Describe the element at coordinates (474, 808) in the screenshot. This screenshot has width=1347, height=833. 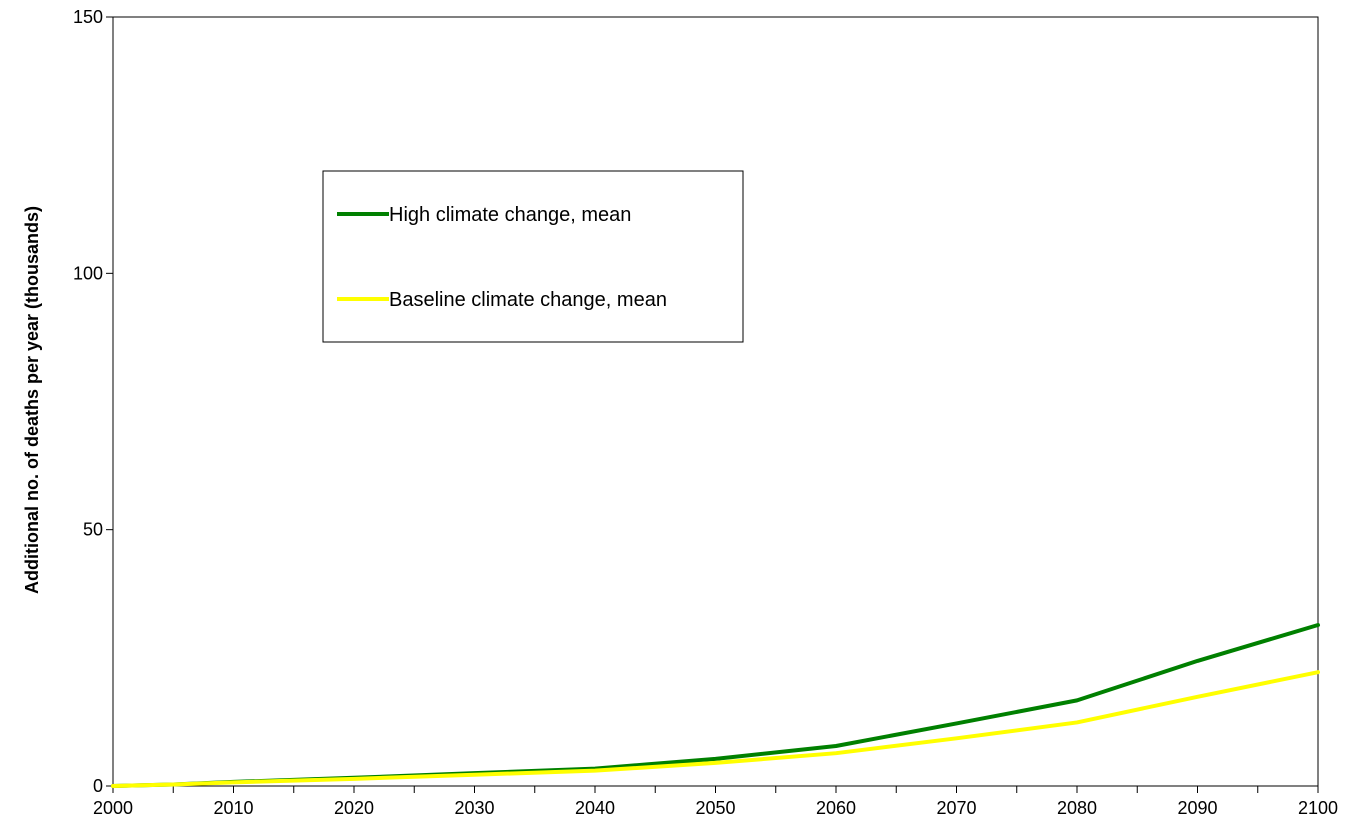
I see `x-tick-label: 2030` at that location.